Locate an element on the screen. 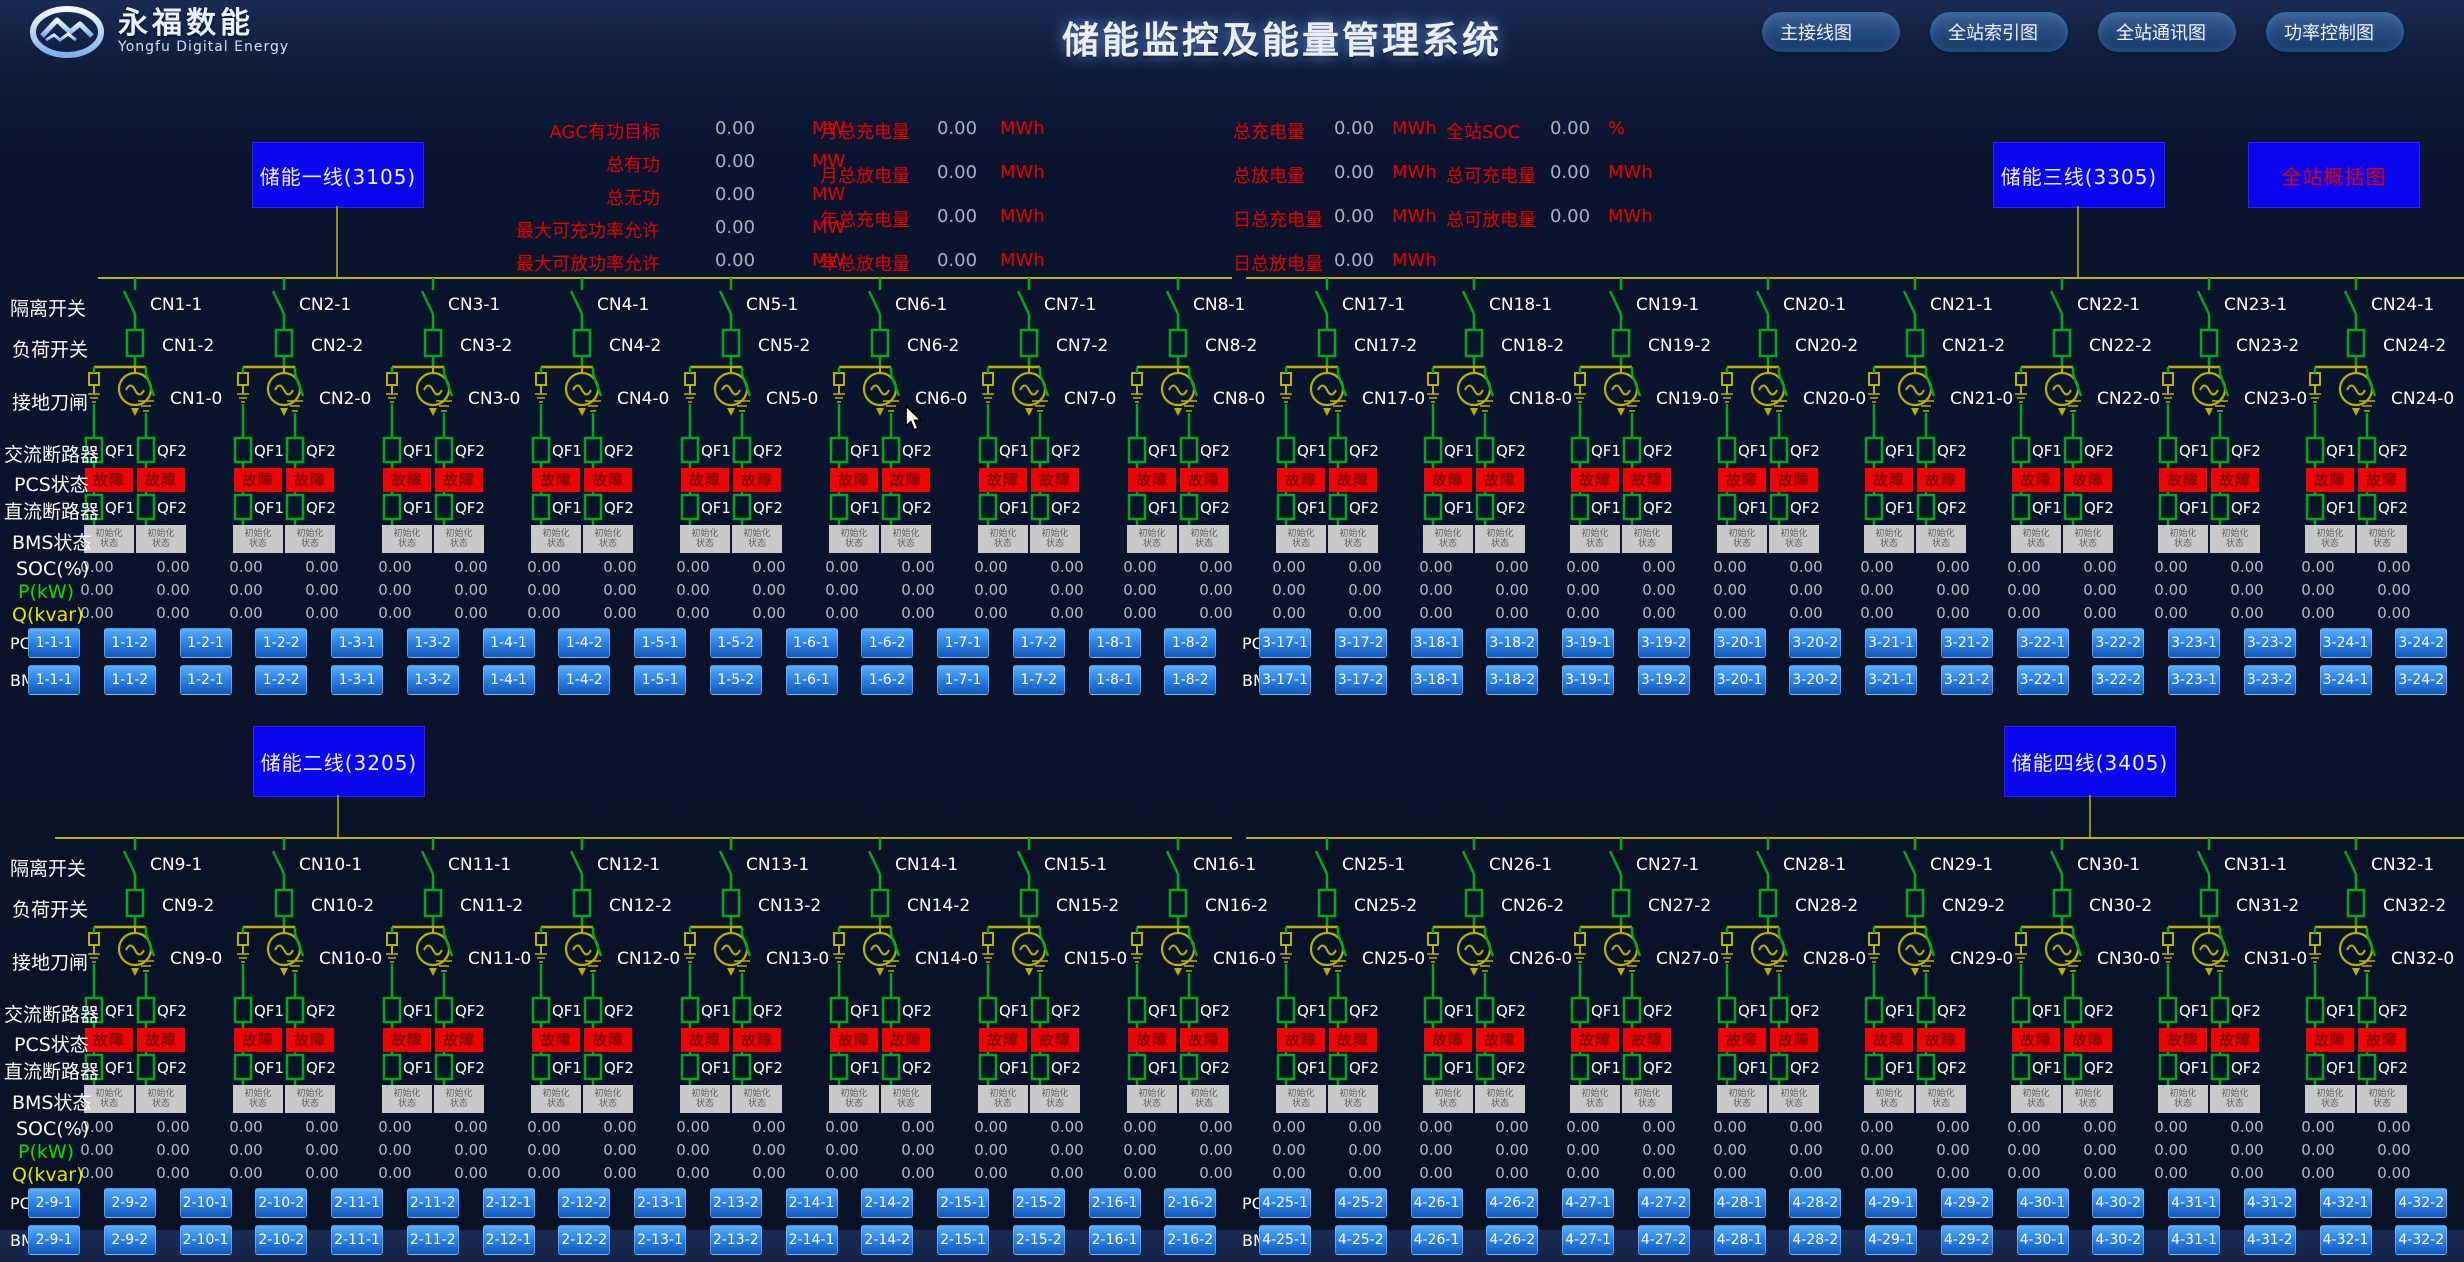 The height and width of the screenshot is (1262, 2464). pcs-device-button: 3-21-1 is located at coordinates (1891, 643).